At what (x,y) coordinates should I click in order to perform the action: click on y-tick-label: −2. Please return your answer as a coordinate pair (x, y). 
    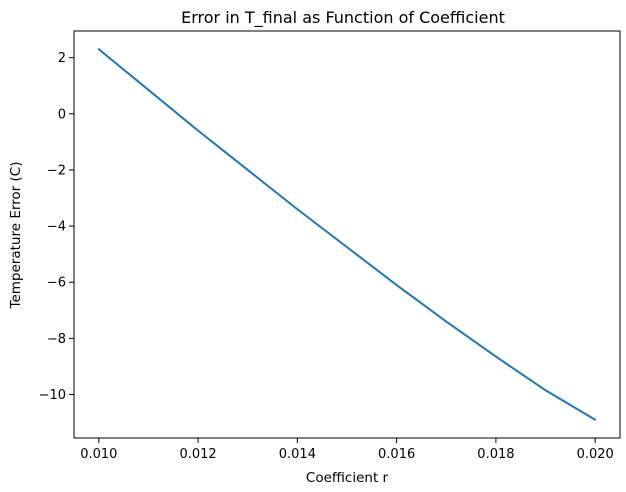
    Looking at the image, I should click on (56, 170).